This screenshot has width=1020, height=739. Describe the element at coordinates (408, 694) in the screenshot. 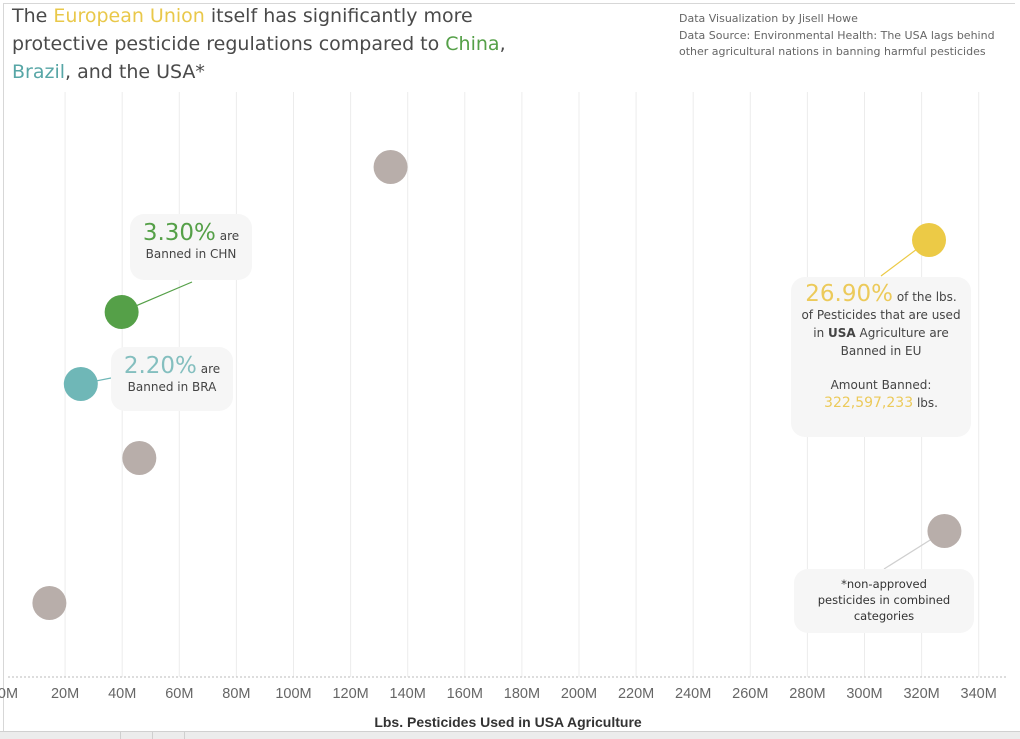

I see `x-tick-label: 140M` at that location.